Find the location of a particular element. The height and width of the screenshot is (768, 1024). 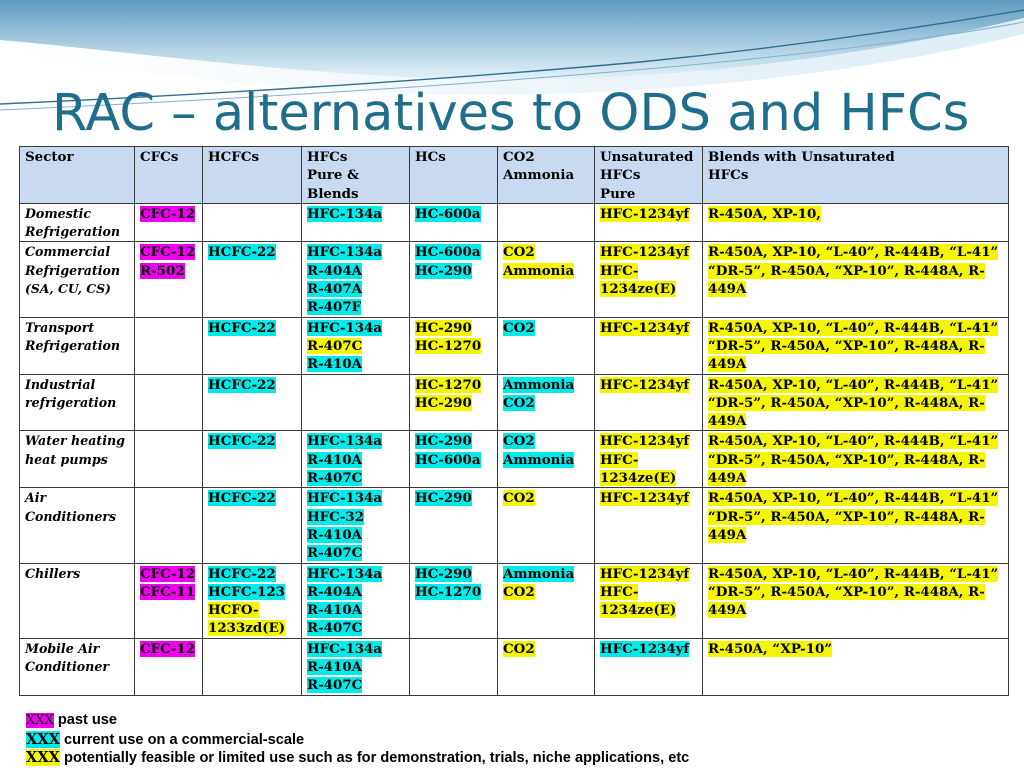

refrigerant-entry: HCFC-123 is located at coordinates (246, 591).